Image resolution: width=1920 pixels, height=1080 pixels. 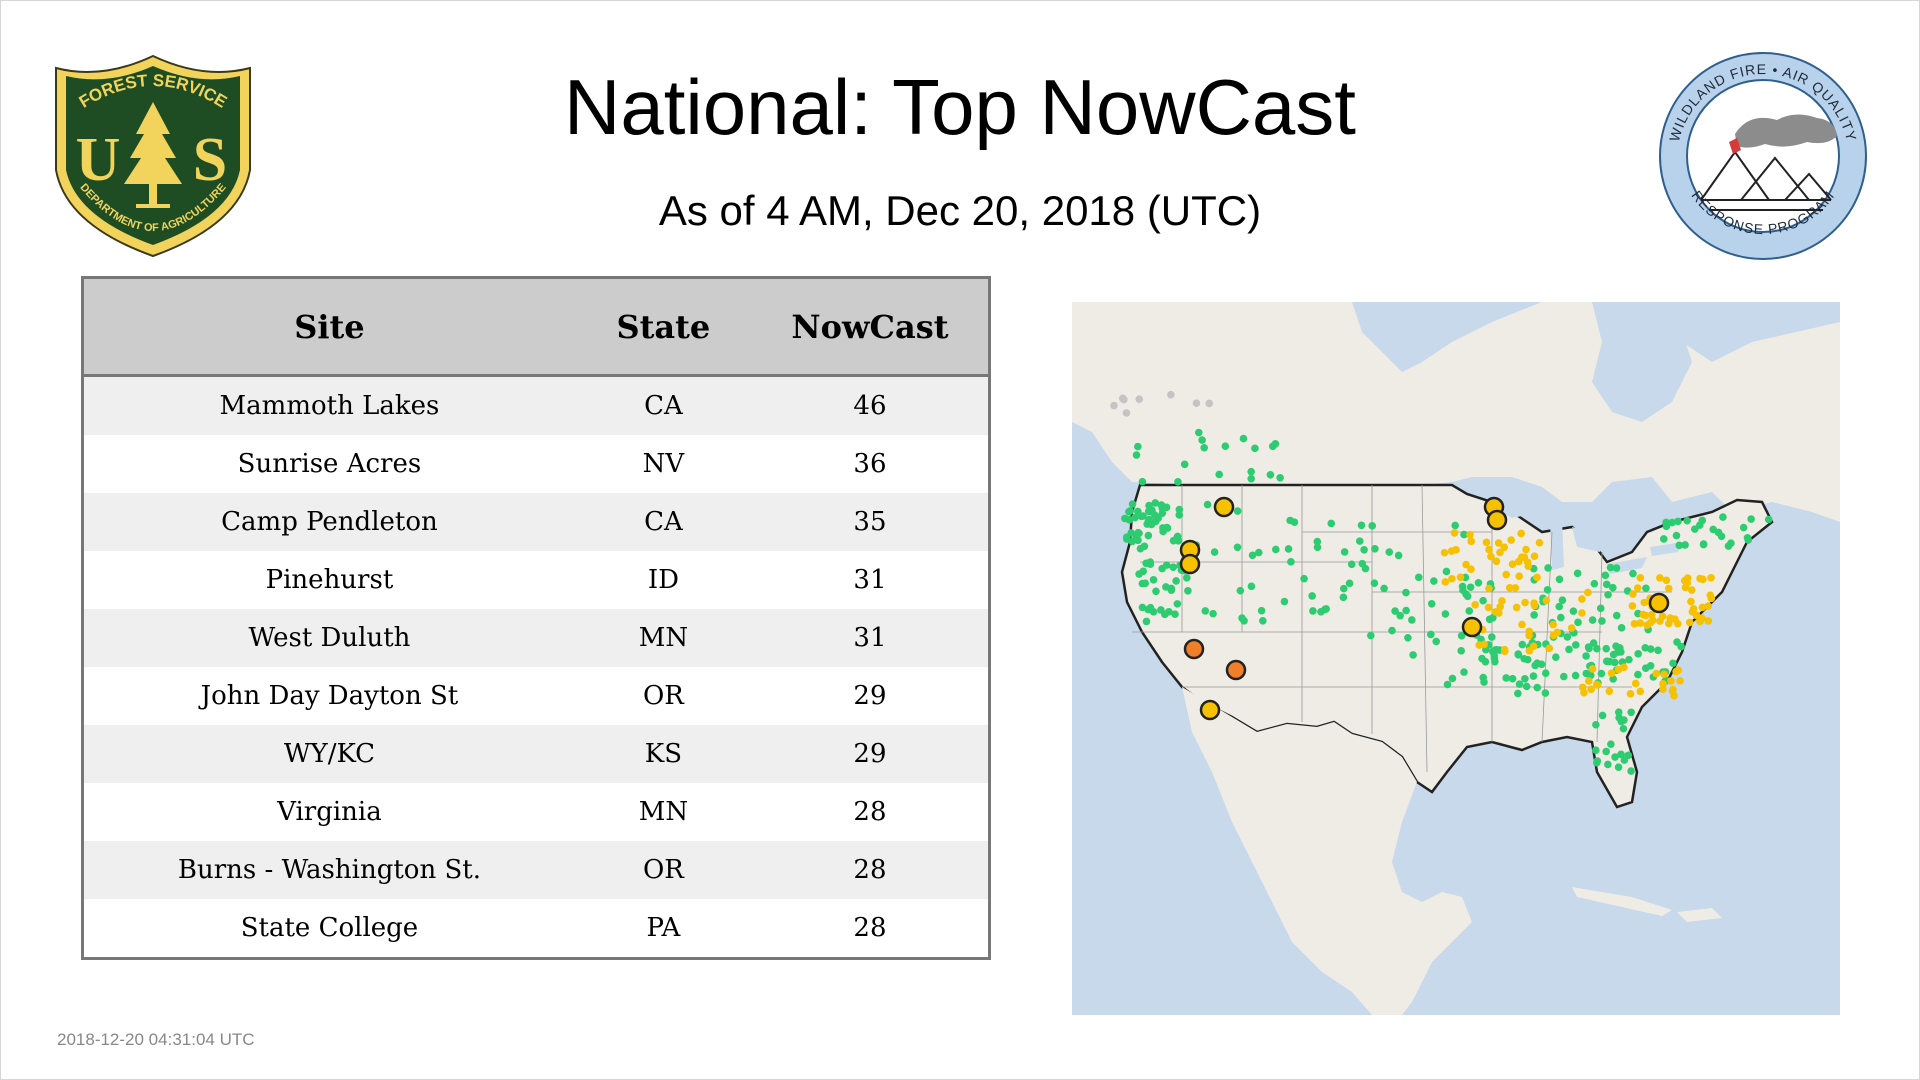 What do you see at coordinates (870, 327) in the screenshot?
I see `column-header-nowcast: NowCast` at bounding box center [870, 327].